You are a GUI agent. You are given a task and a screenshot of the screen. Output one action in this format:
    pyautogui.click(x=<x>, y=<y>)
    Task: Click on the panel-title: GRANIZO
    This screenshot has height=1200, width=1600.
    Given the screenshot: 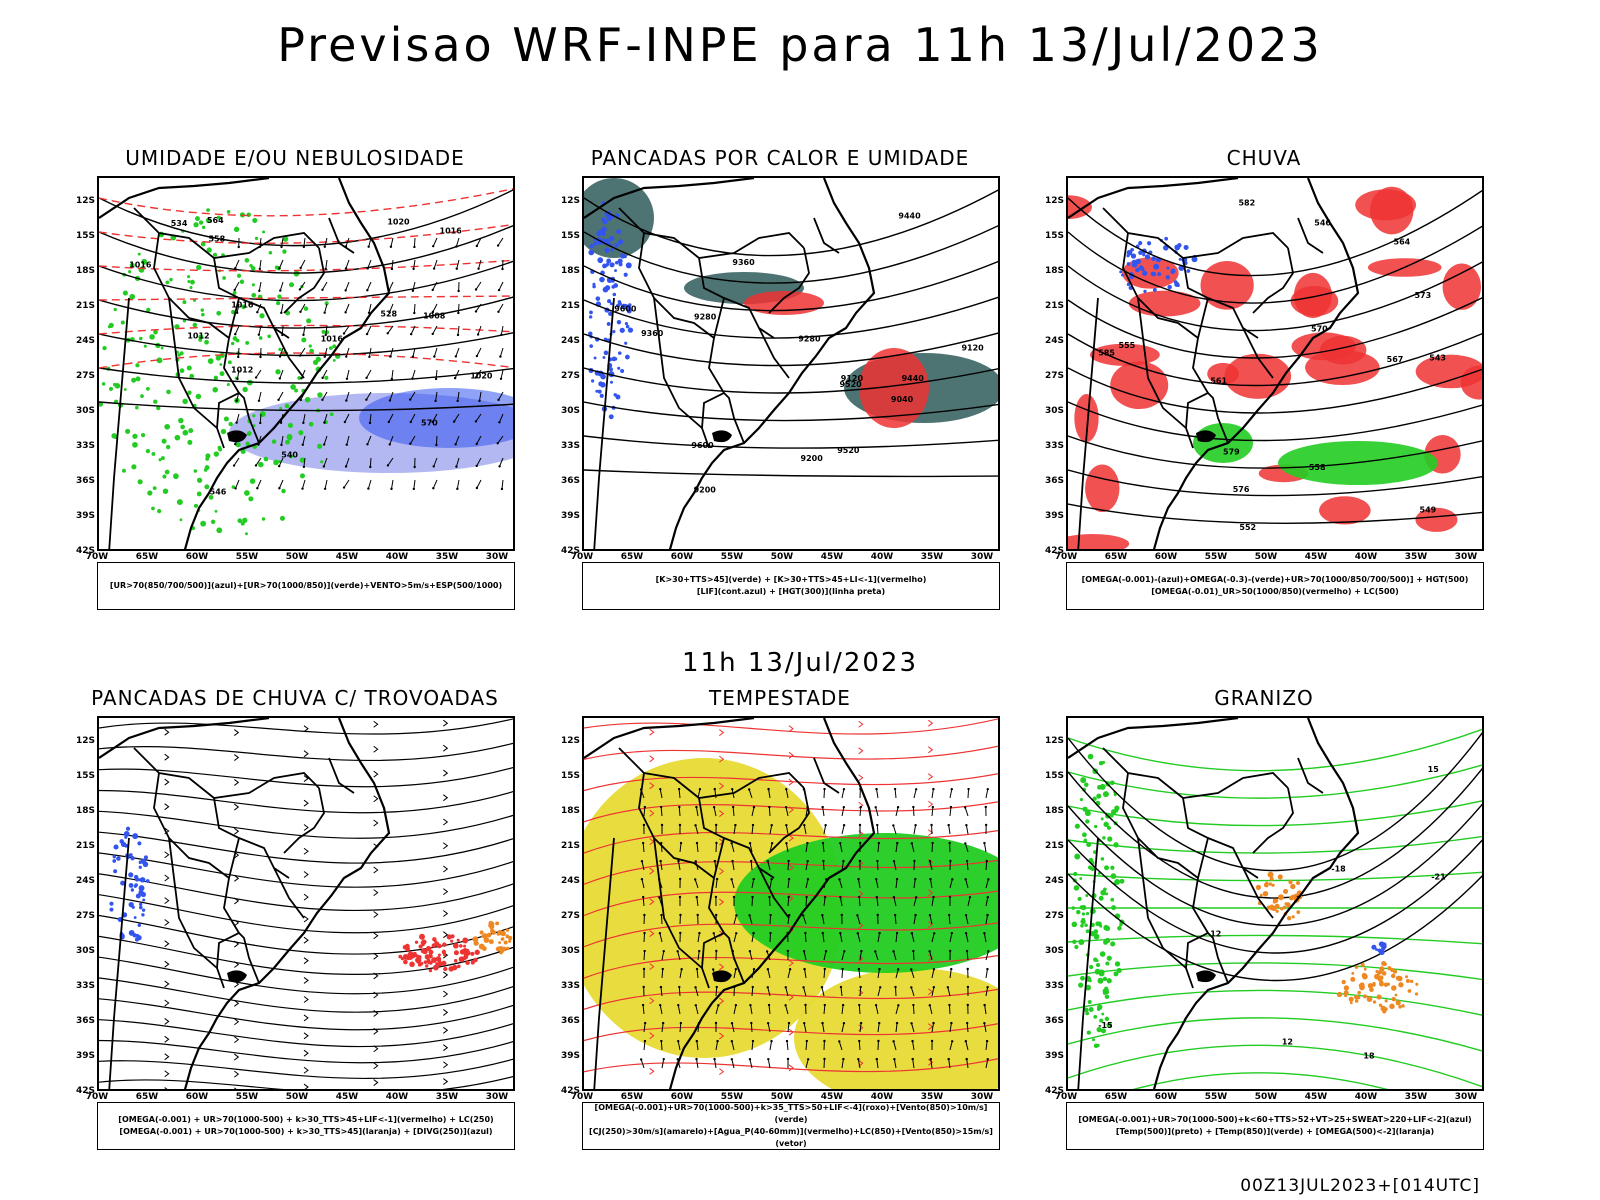 What is the action you would take?
    pyautogui.click(x=1264, y=698)
    